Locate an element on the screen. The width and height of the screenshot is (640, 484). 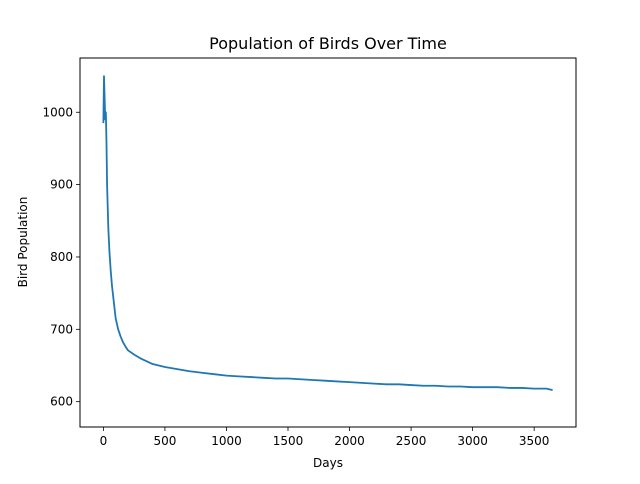
y-tick-label: 800 is located at coordinates (61, 257).